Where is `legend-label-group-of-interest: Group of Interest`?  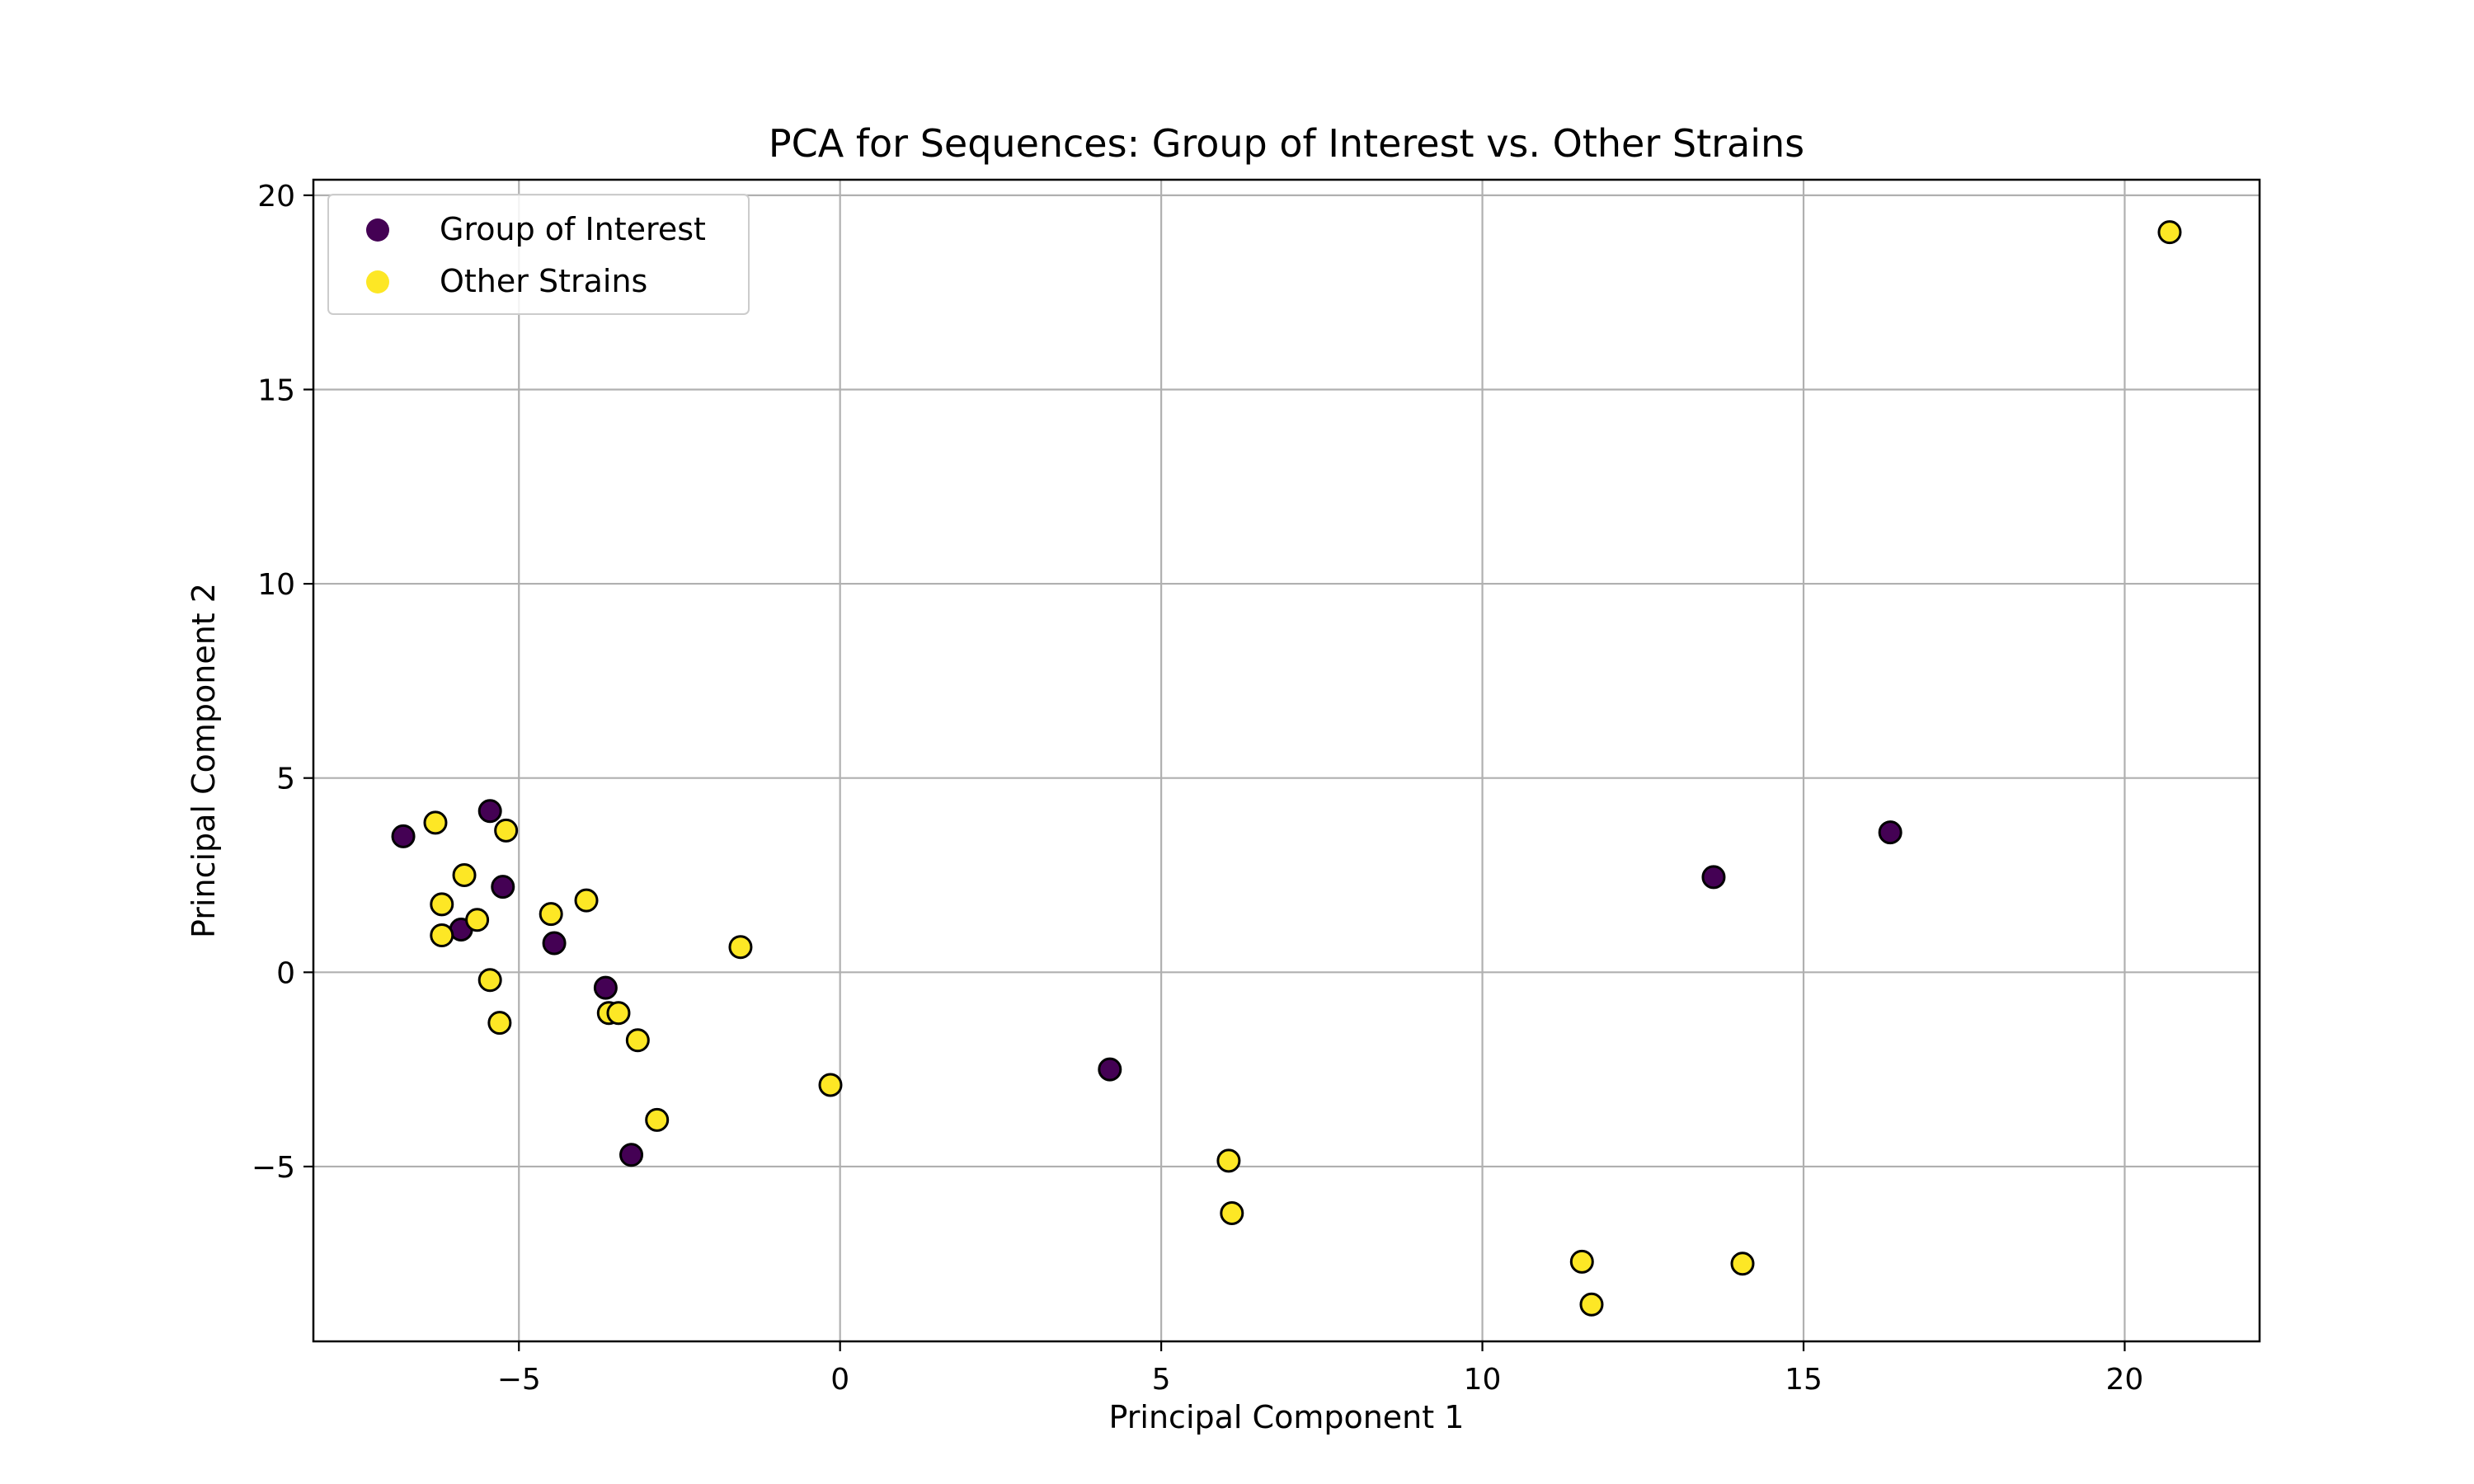 legend-label-group-of-interest: Group of Interest is located at coordinates (573, 229).